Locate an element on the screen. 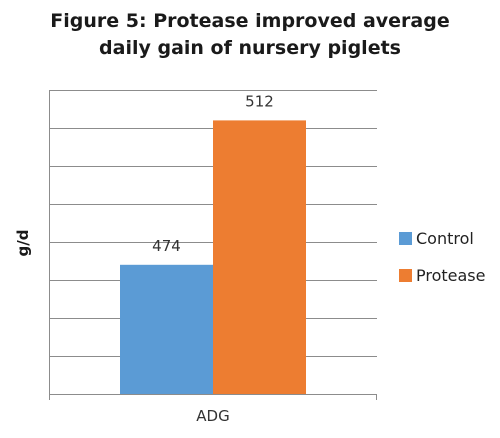 The image size is (500, 438). legend-label-control: Control is located at coordinates (445, 238).